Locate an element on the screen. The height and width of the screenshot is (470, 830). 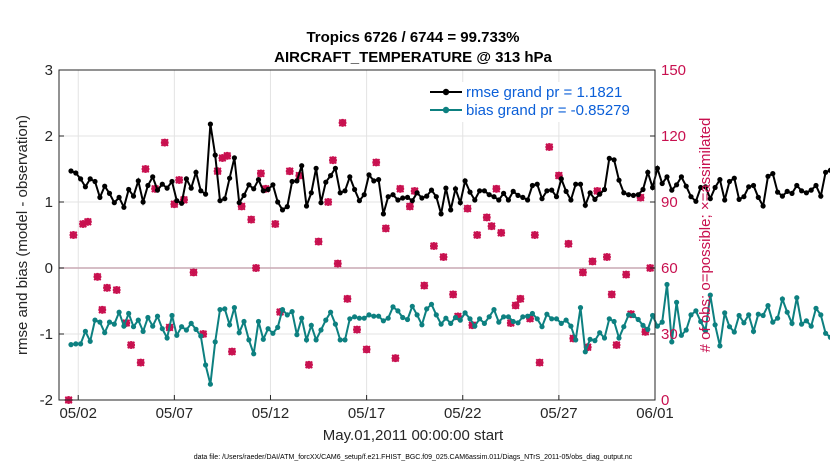
chart-subtitle: AIRCRAFT_TEMPERATURE @ 313 hPa is located at coordinates (413, 57).